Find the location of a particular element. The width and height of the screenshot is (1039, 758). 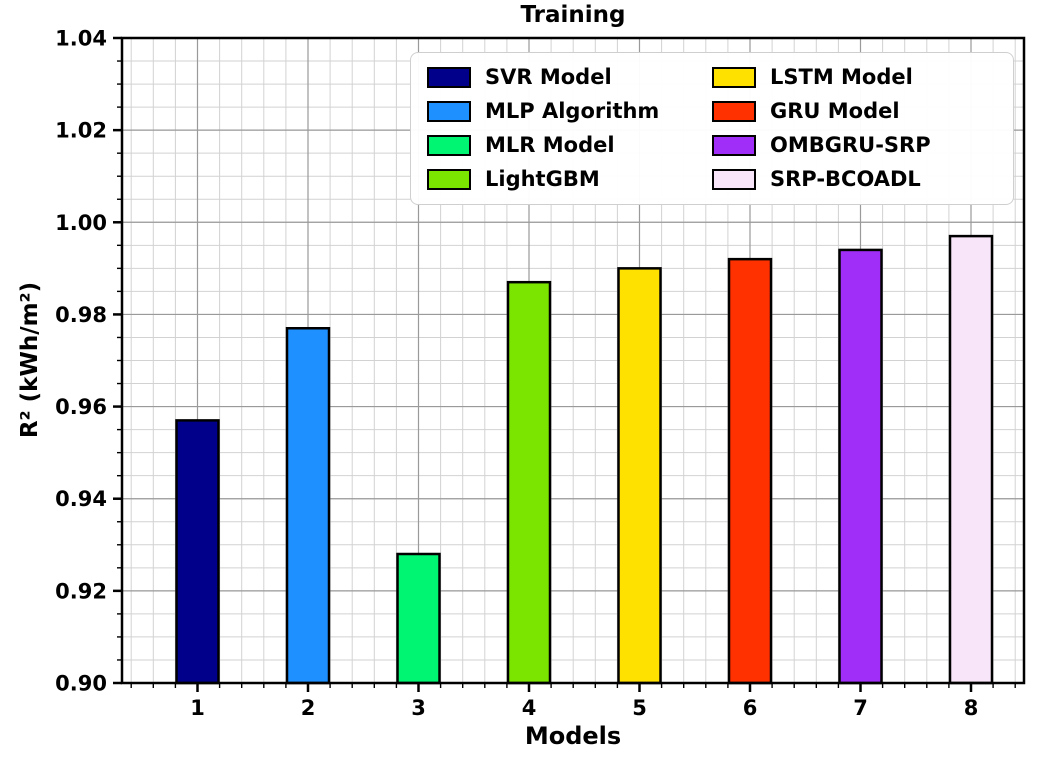

legend-item-lightgbm: LightGBM is located at coordinates (569, 178).